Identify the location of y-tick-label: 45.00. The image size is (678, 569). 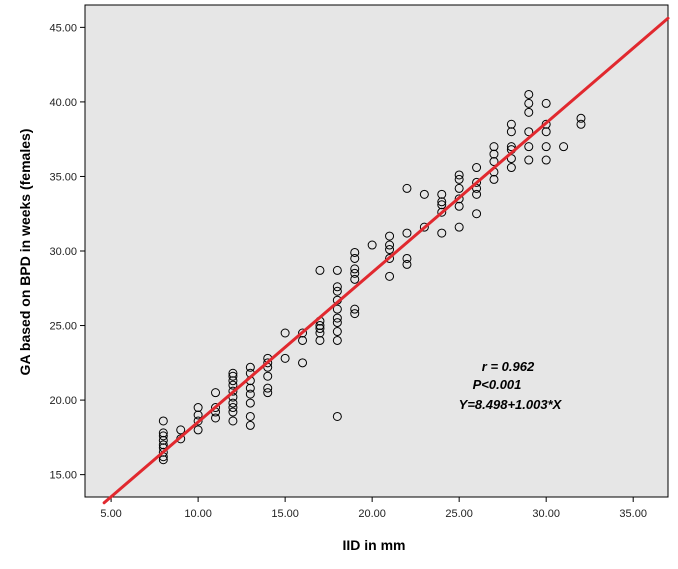
(63, 28).